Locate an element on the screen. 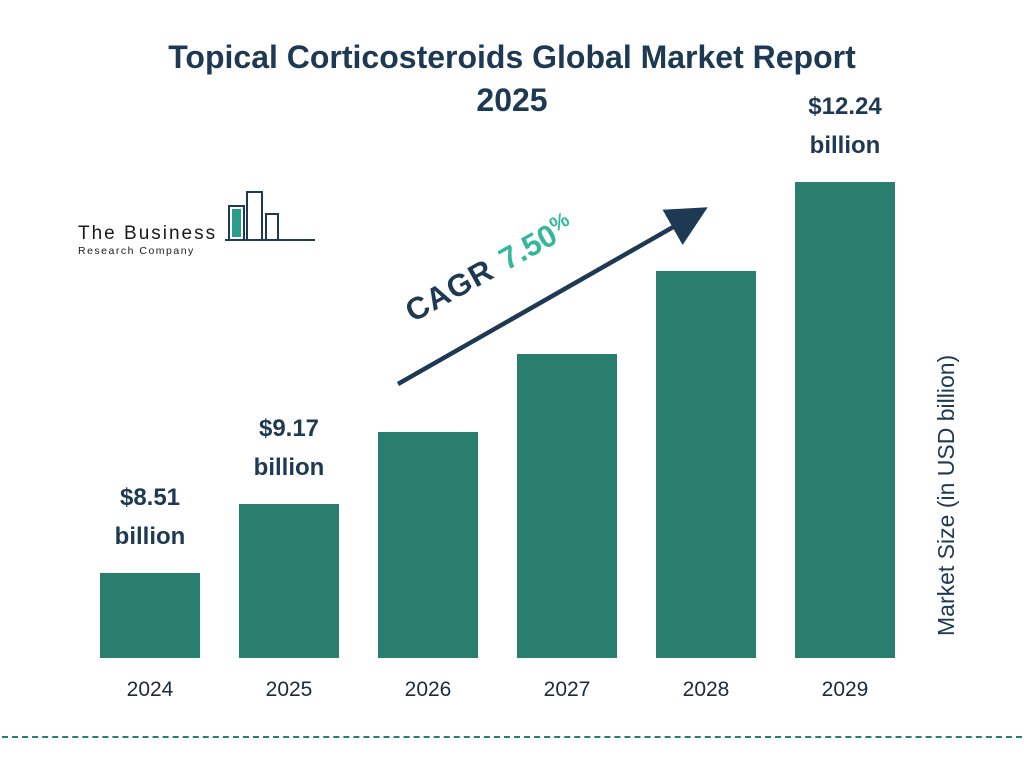 The height and width of the screenshot is (768, 1024). bar-2024 is located at coordinates (150, 615).